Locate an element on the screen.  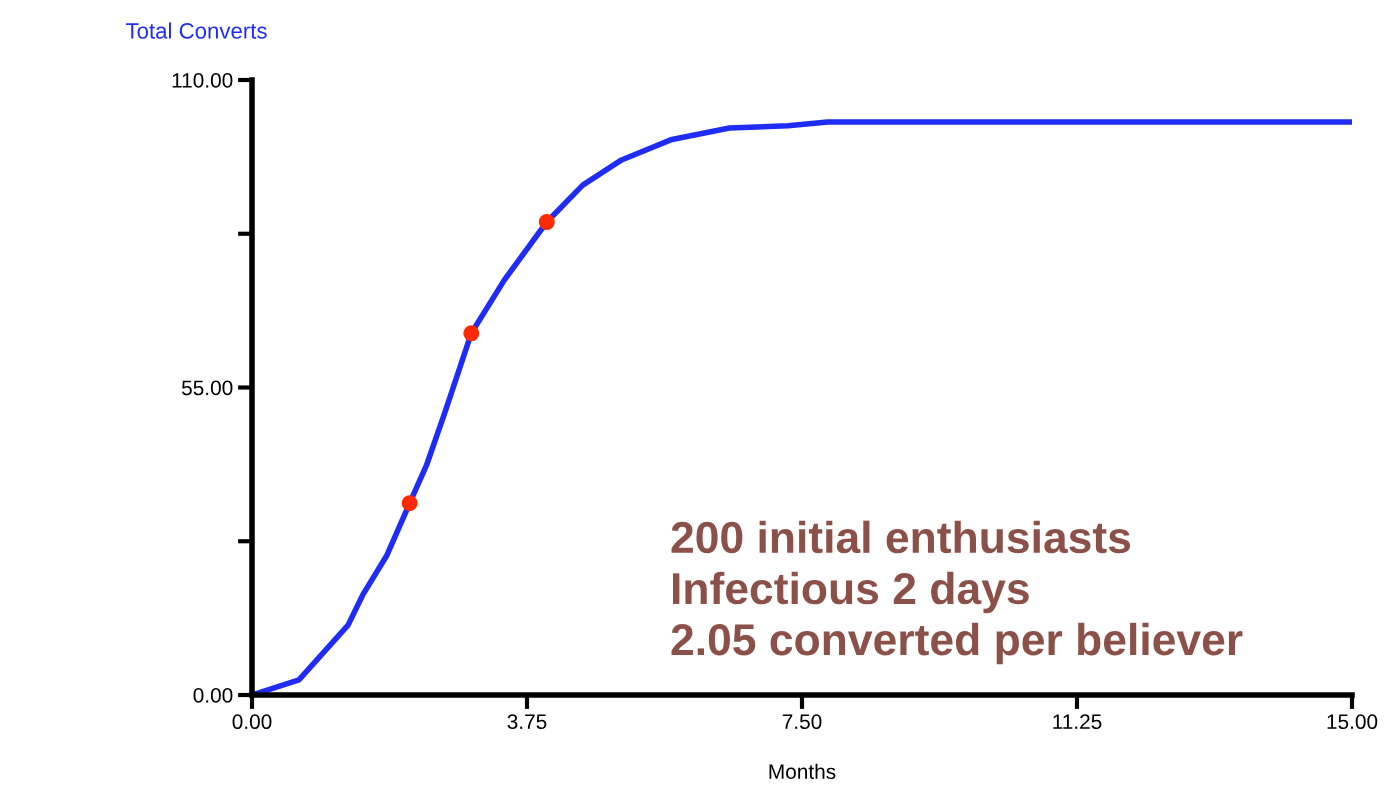
x-tick-label: 3.75 is located at coordinates (527, 722).